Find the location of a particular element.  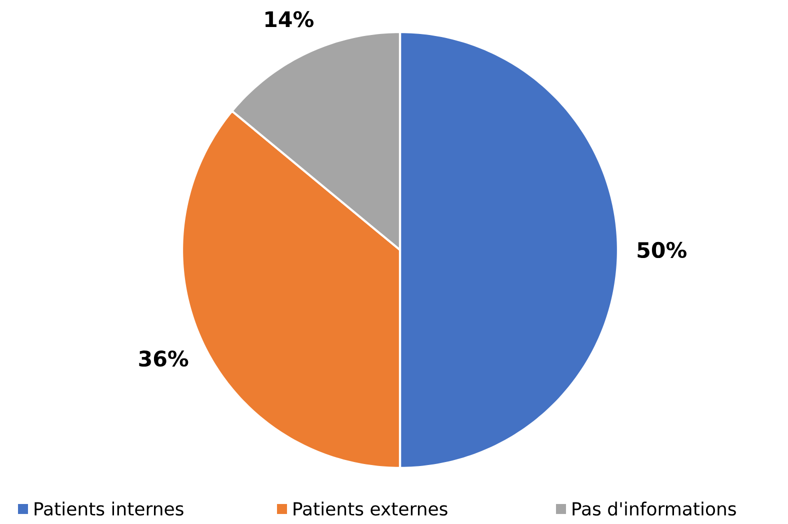

data-label: 14% is located at coordinates (290, 19).